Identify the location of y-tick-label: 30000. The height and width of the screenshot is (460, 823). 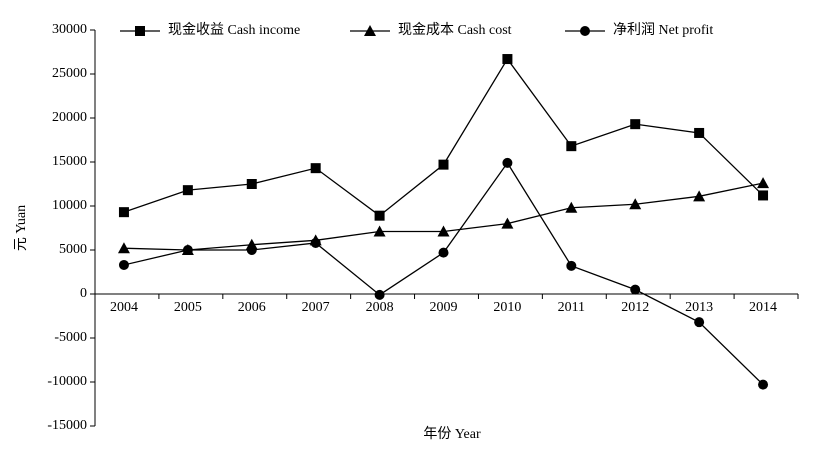
(69, 29).